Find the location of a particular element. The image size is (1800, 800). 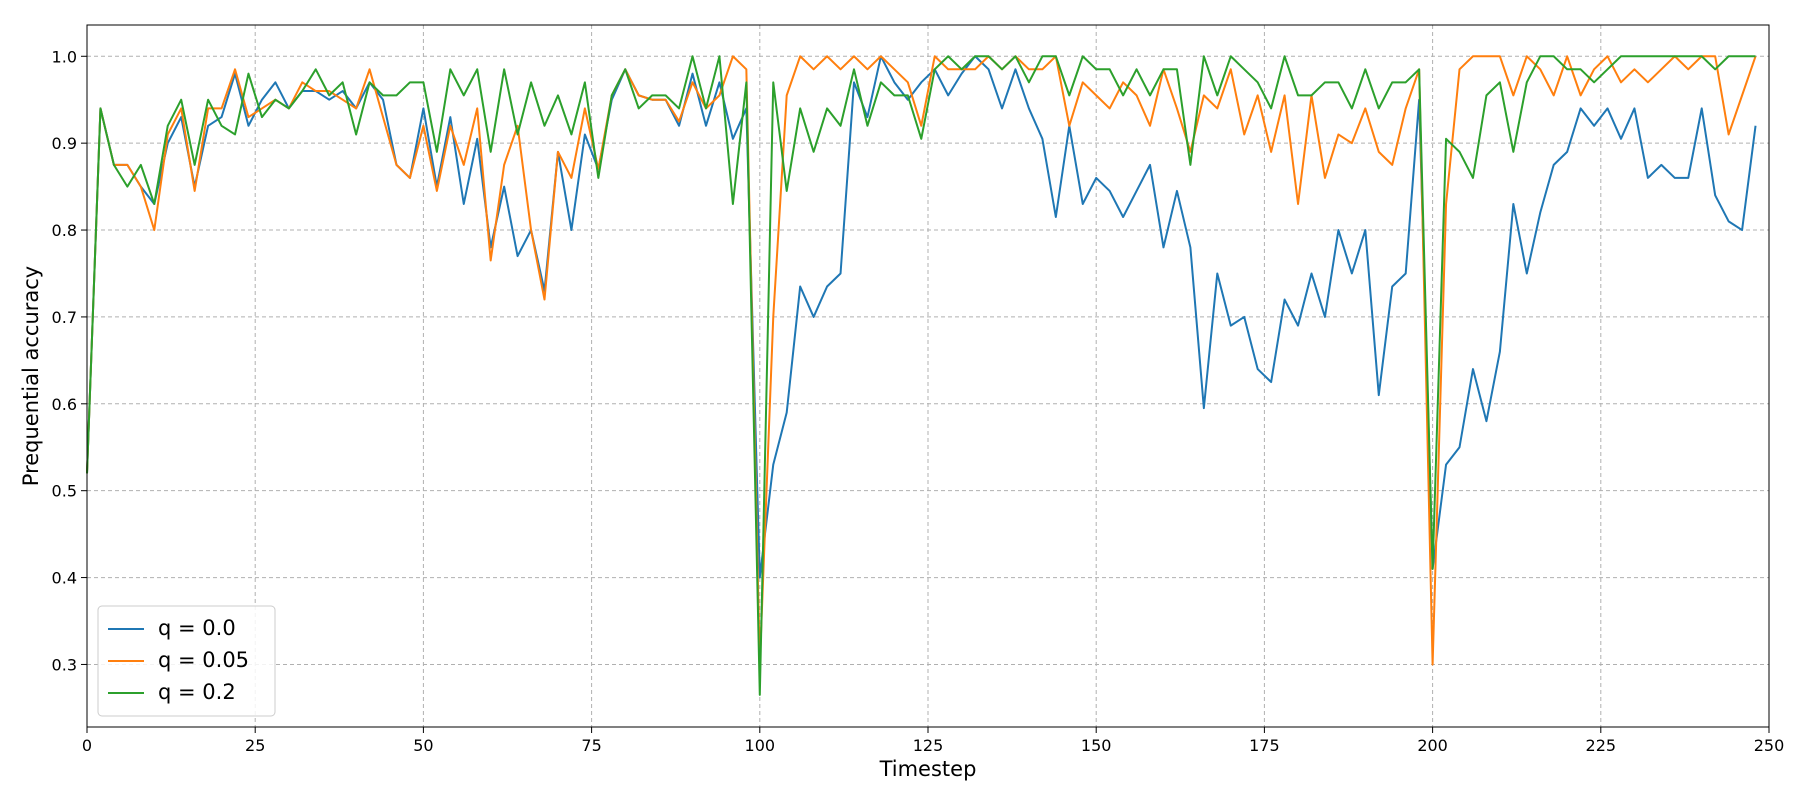

x-tick-label: 100 is located at coordinates (760, 745).